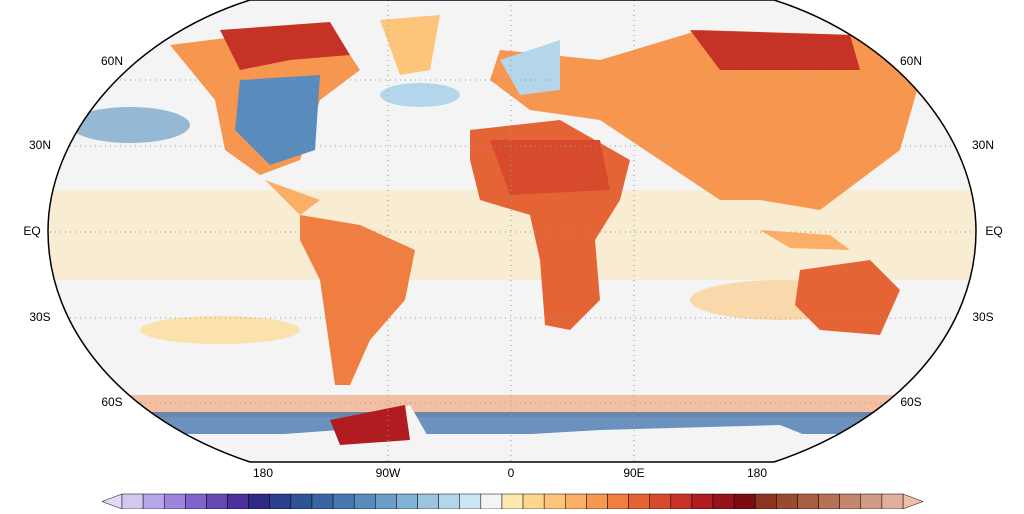 The height and width of the screenshot is (514, 1024). I want to click on lat-label-right: EQ, so click(993, 231).